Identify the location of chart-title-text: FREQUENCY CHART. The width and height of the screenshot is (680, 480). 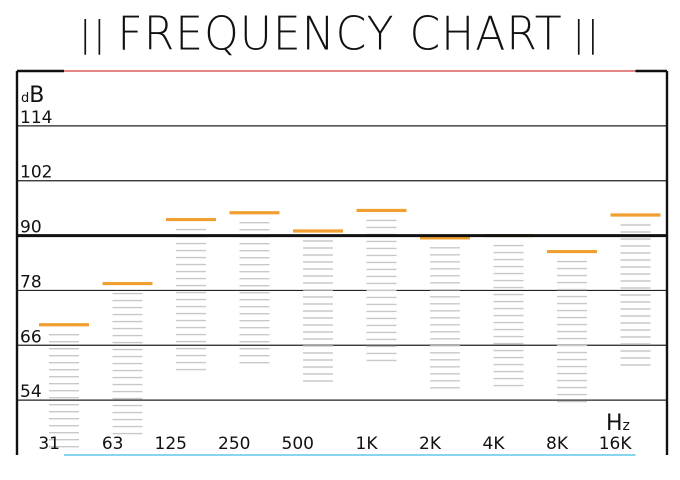
(340, 34).